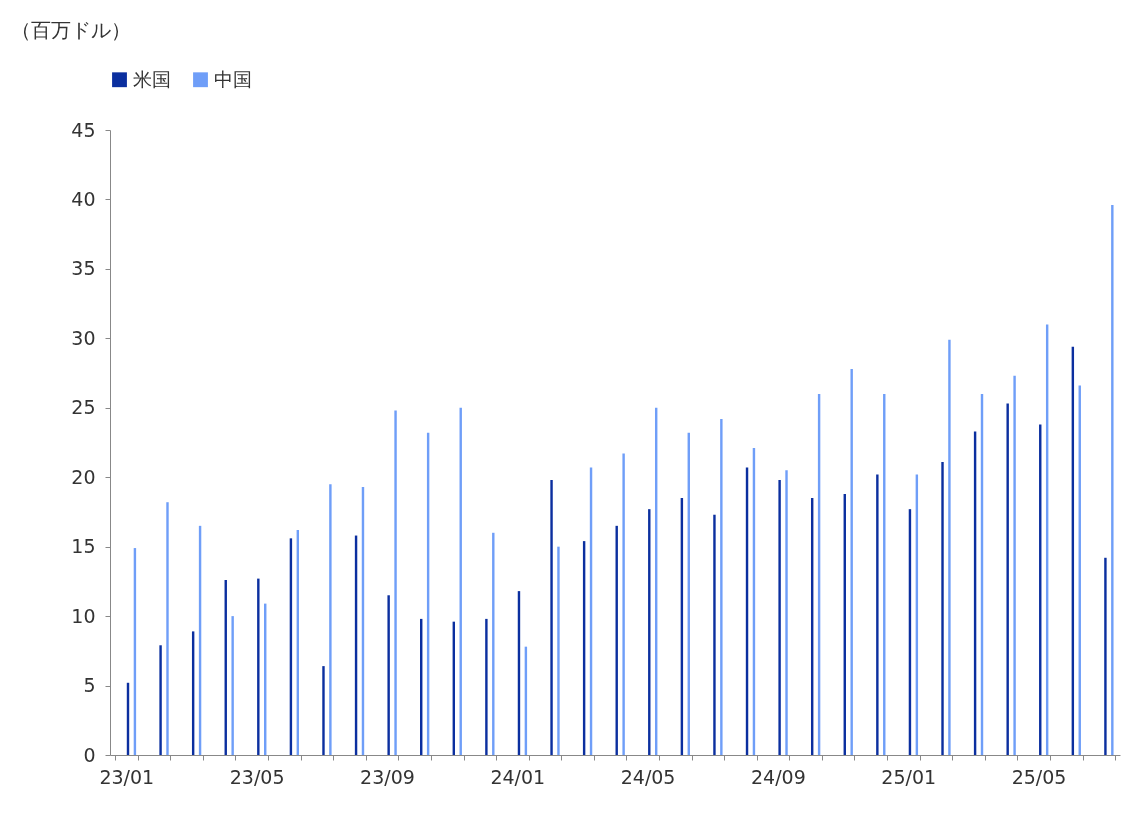 This screenshot has width=1140, height=820. Describe the element at coordinates (648, 776) in the screenshot. I see `x-tick-label: 24/05` at that location.